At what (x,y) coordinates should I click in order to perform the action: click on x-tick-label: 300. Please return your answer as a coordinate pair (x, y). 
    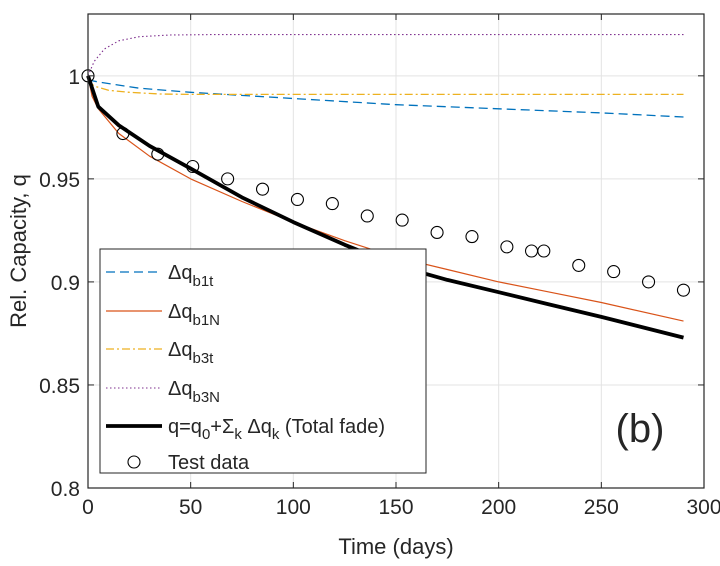
    Looking at the image, I should click on (703, 507).